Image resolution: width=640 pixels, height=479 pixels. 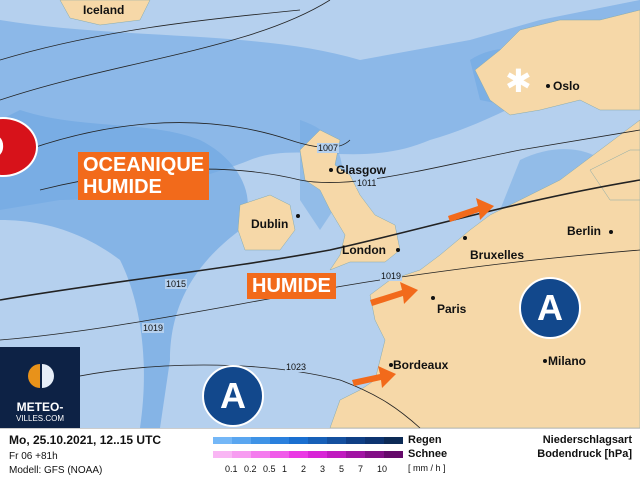 What do you see at coordinates (361, 469) in the screenshot?
I see `scale-tick: 7` at bounding box center [361, 469].